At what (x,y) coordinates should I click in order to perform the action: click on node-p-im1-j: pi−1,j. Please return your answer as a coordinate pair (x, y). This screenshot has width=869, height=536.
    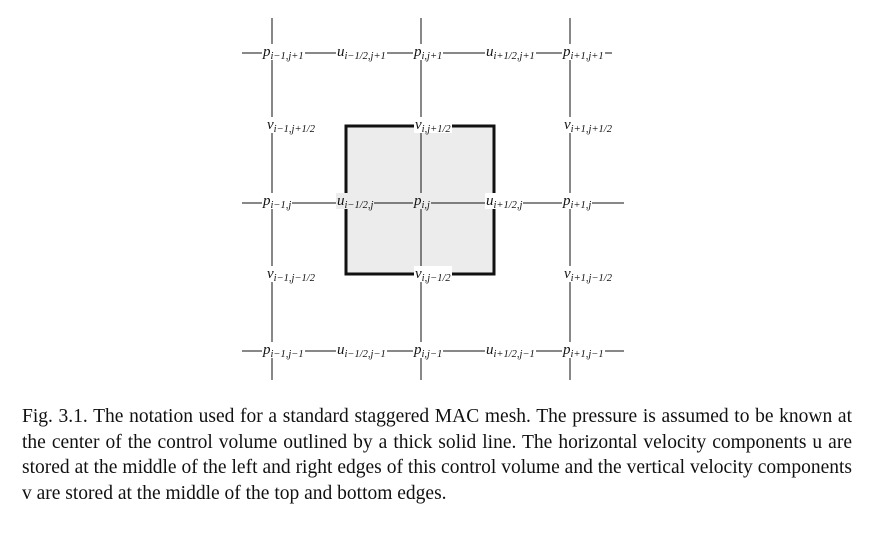
    Looking at the image, I should click on (277, 202).